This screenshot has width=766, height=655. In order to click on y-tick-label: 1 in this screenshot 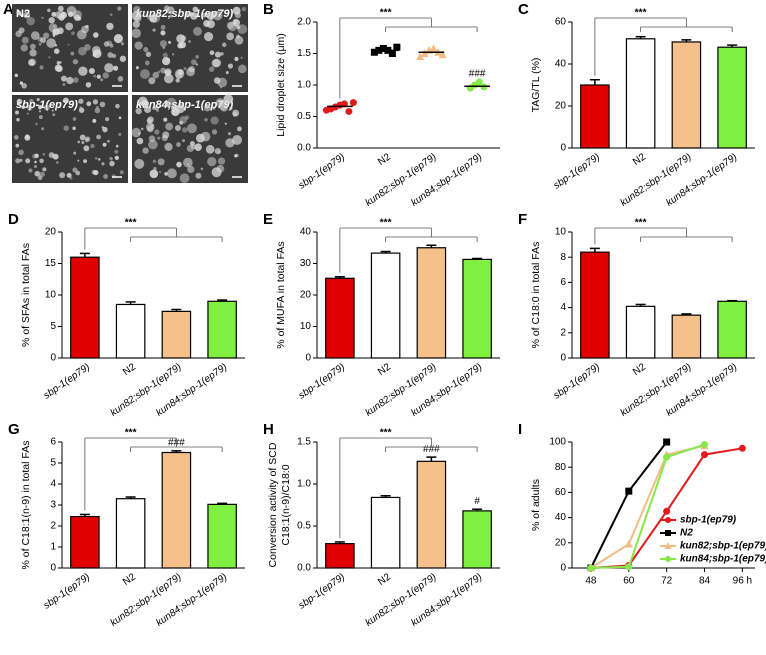, I will do `click(53, 547)`.